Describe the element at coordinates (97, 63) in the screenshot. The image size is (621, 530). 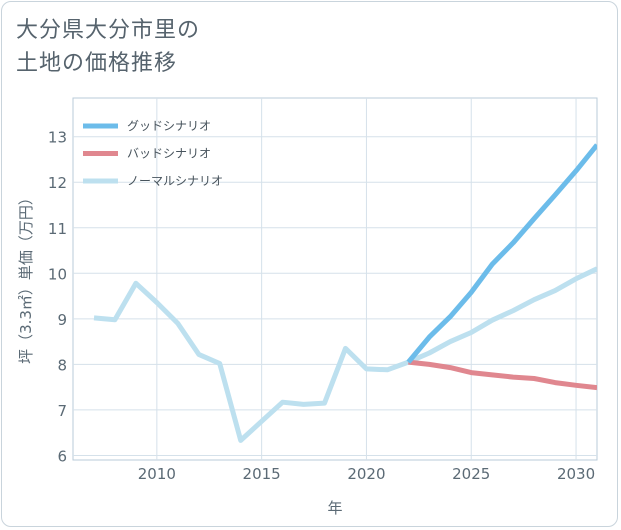
I see `chart-title-line-2: 土地の価格推移` at that location.